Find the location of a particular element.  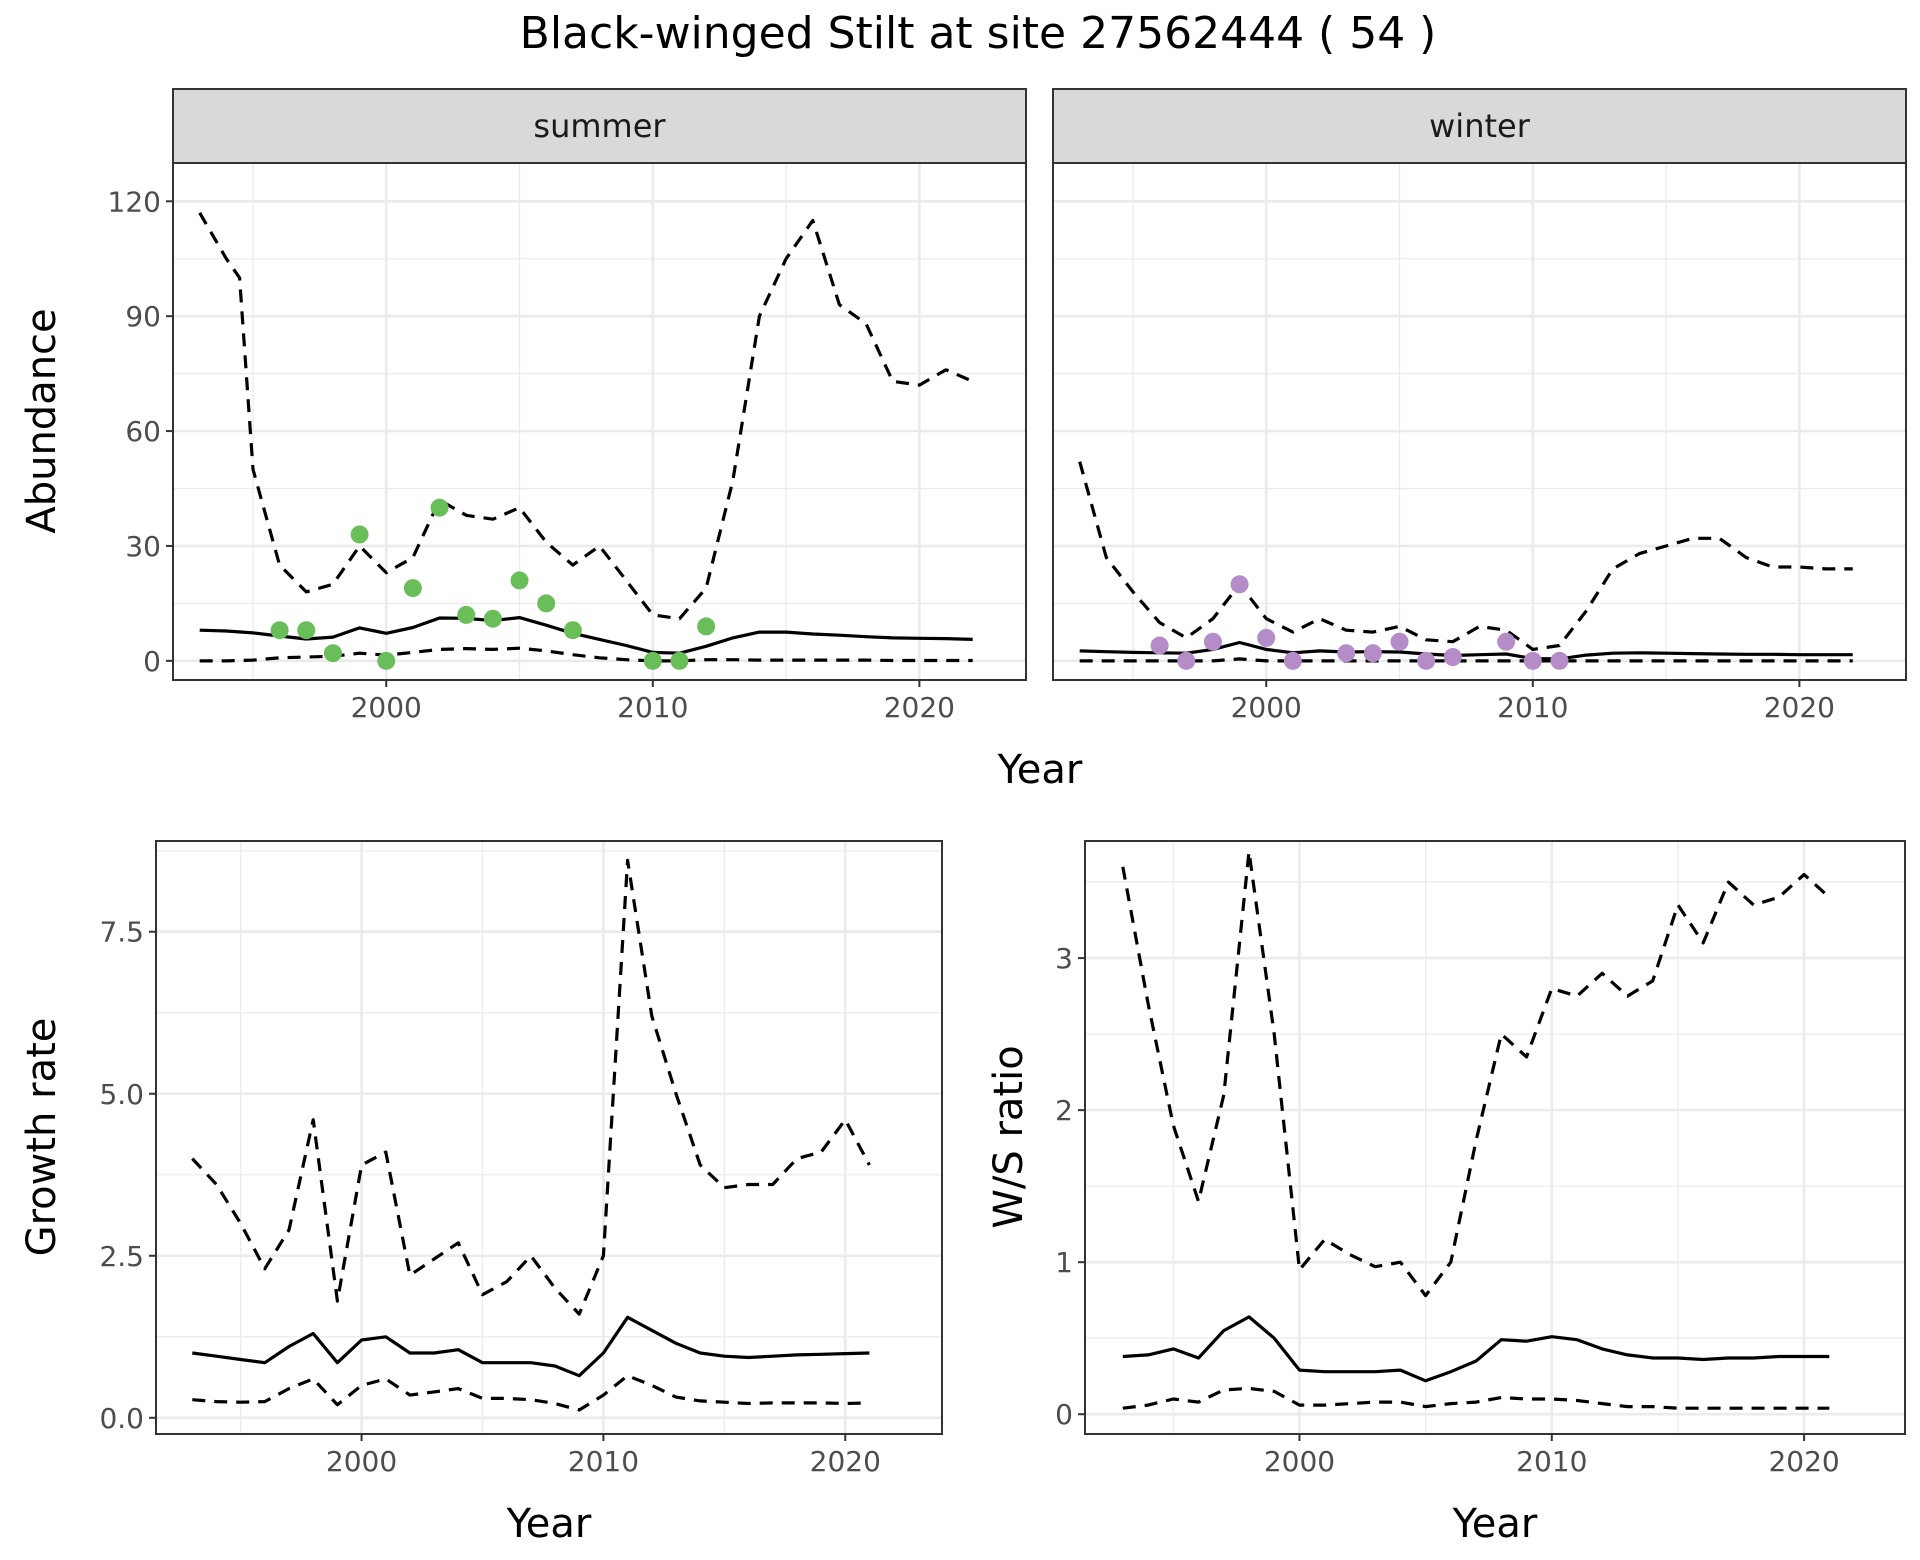

y-axis-title: Abundance is located at coordinates (42, 420).